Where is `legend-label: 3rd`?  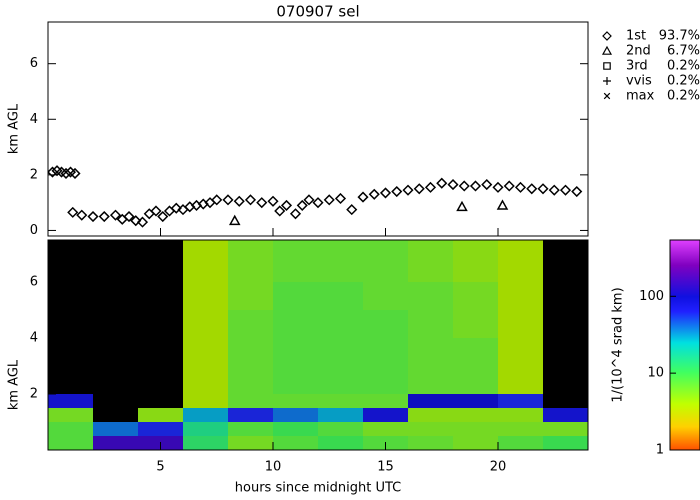 legend-label: 3rd is located at coordinates (637, 66).